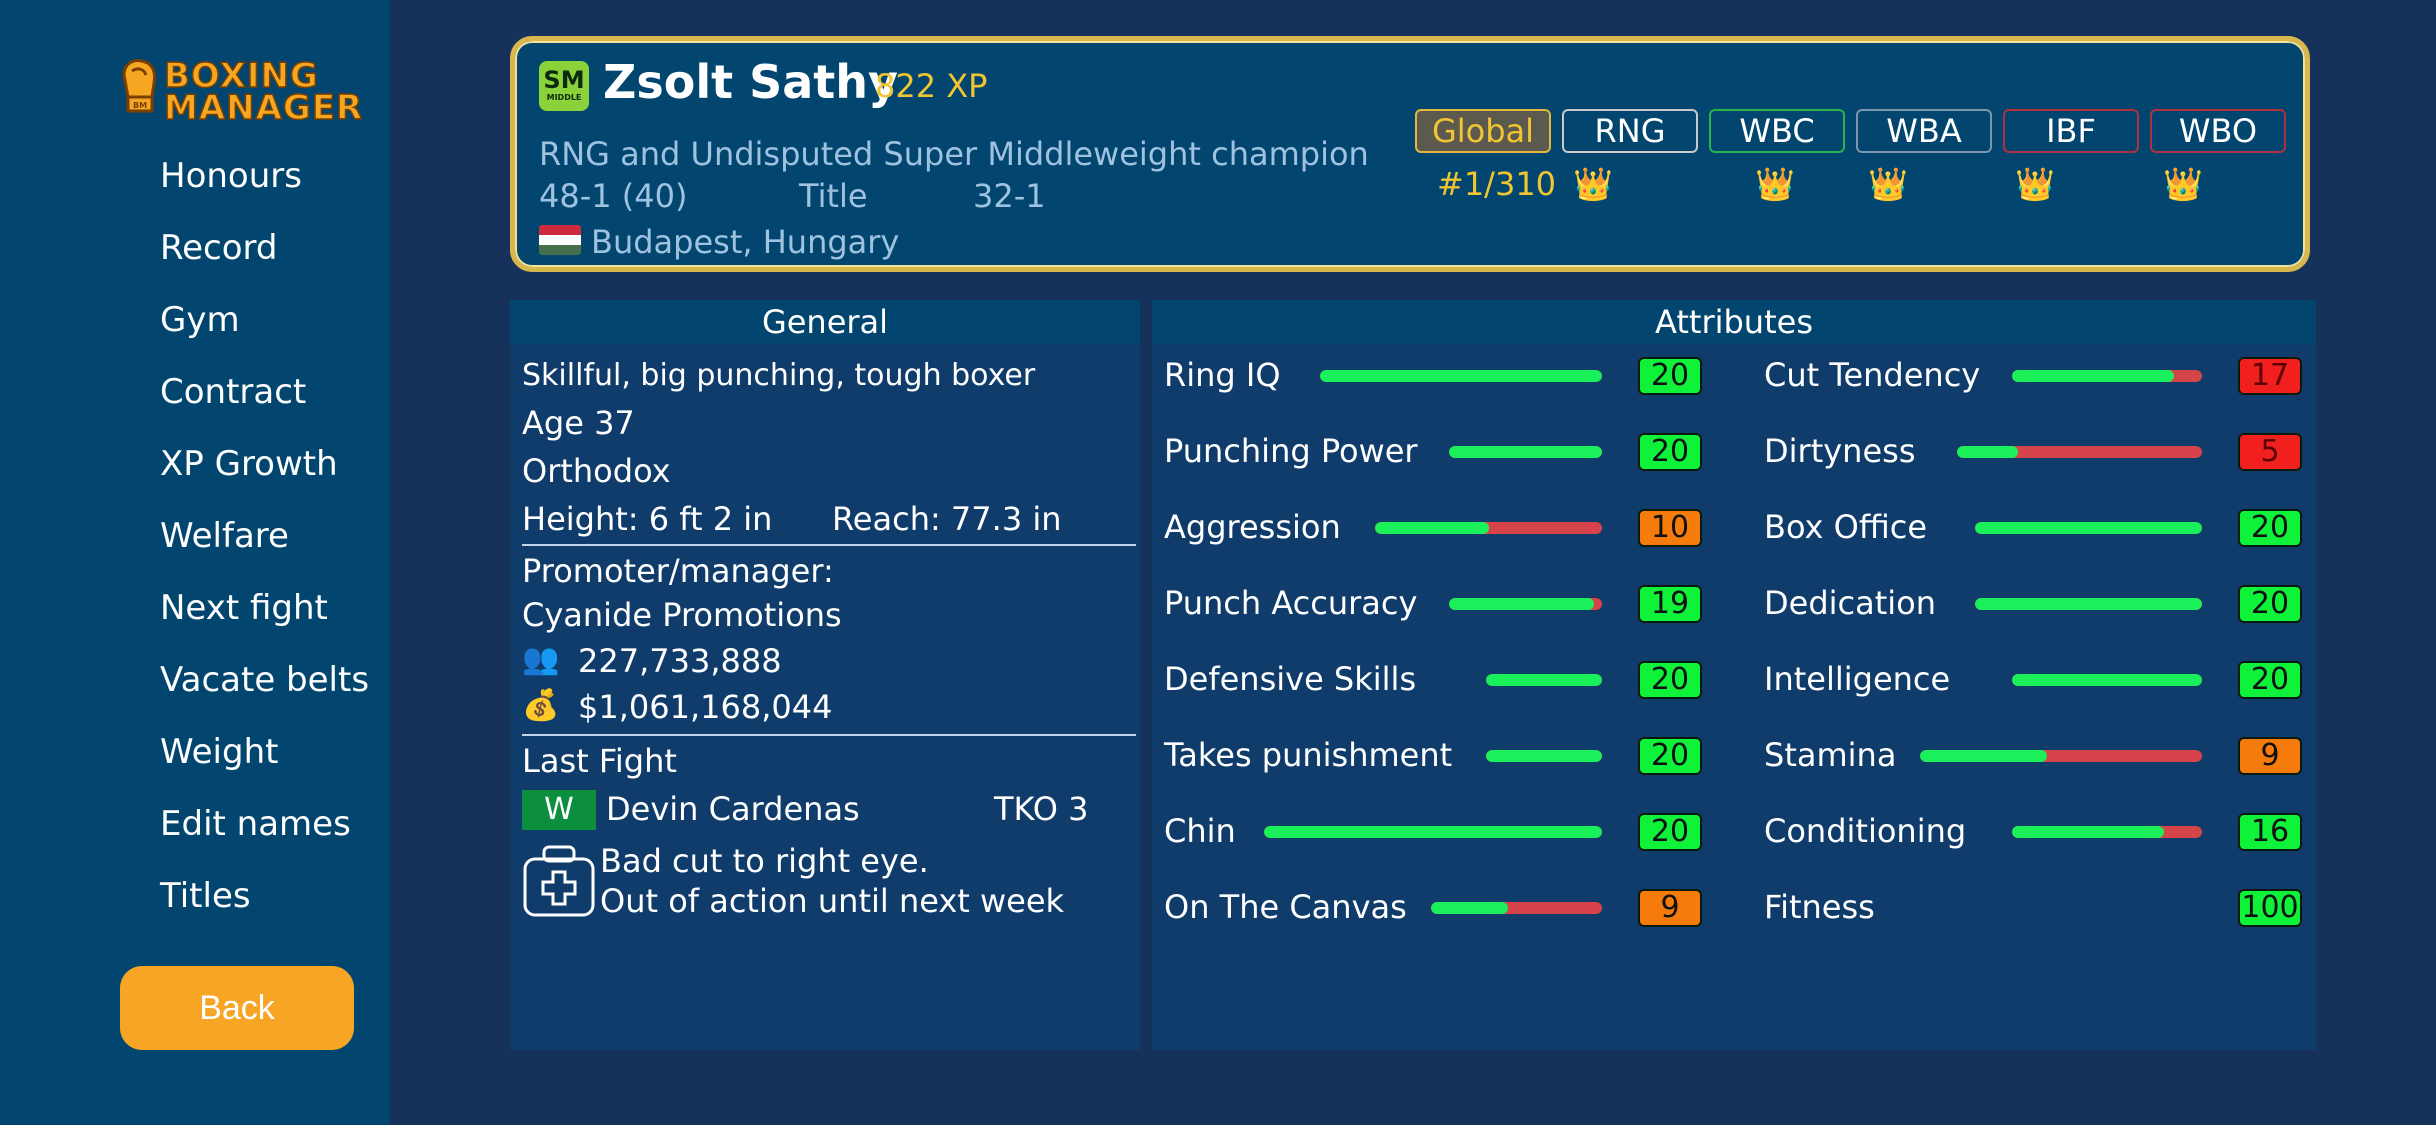  What do you see at coordinates (1593, 184) in the screenshot?
I see `rng-crown-icon: 👑` at bounding box center [1593, 184].